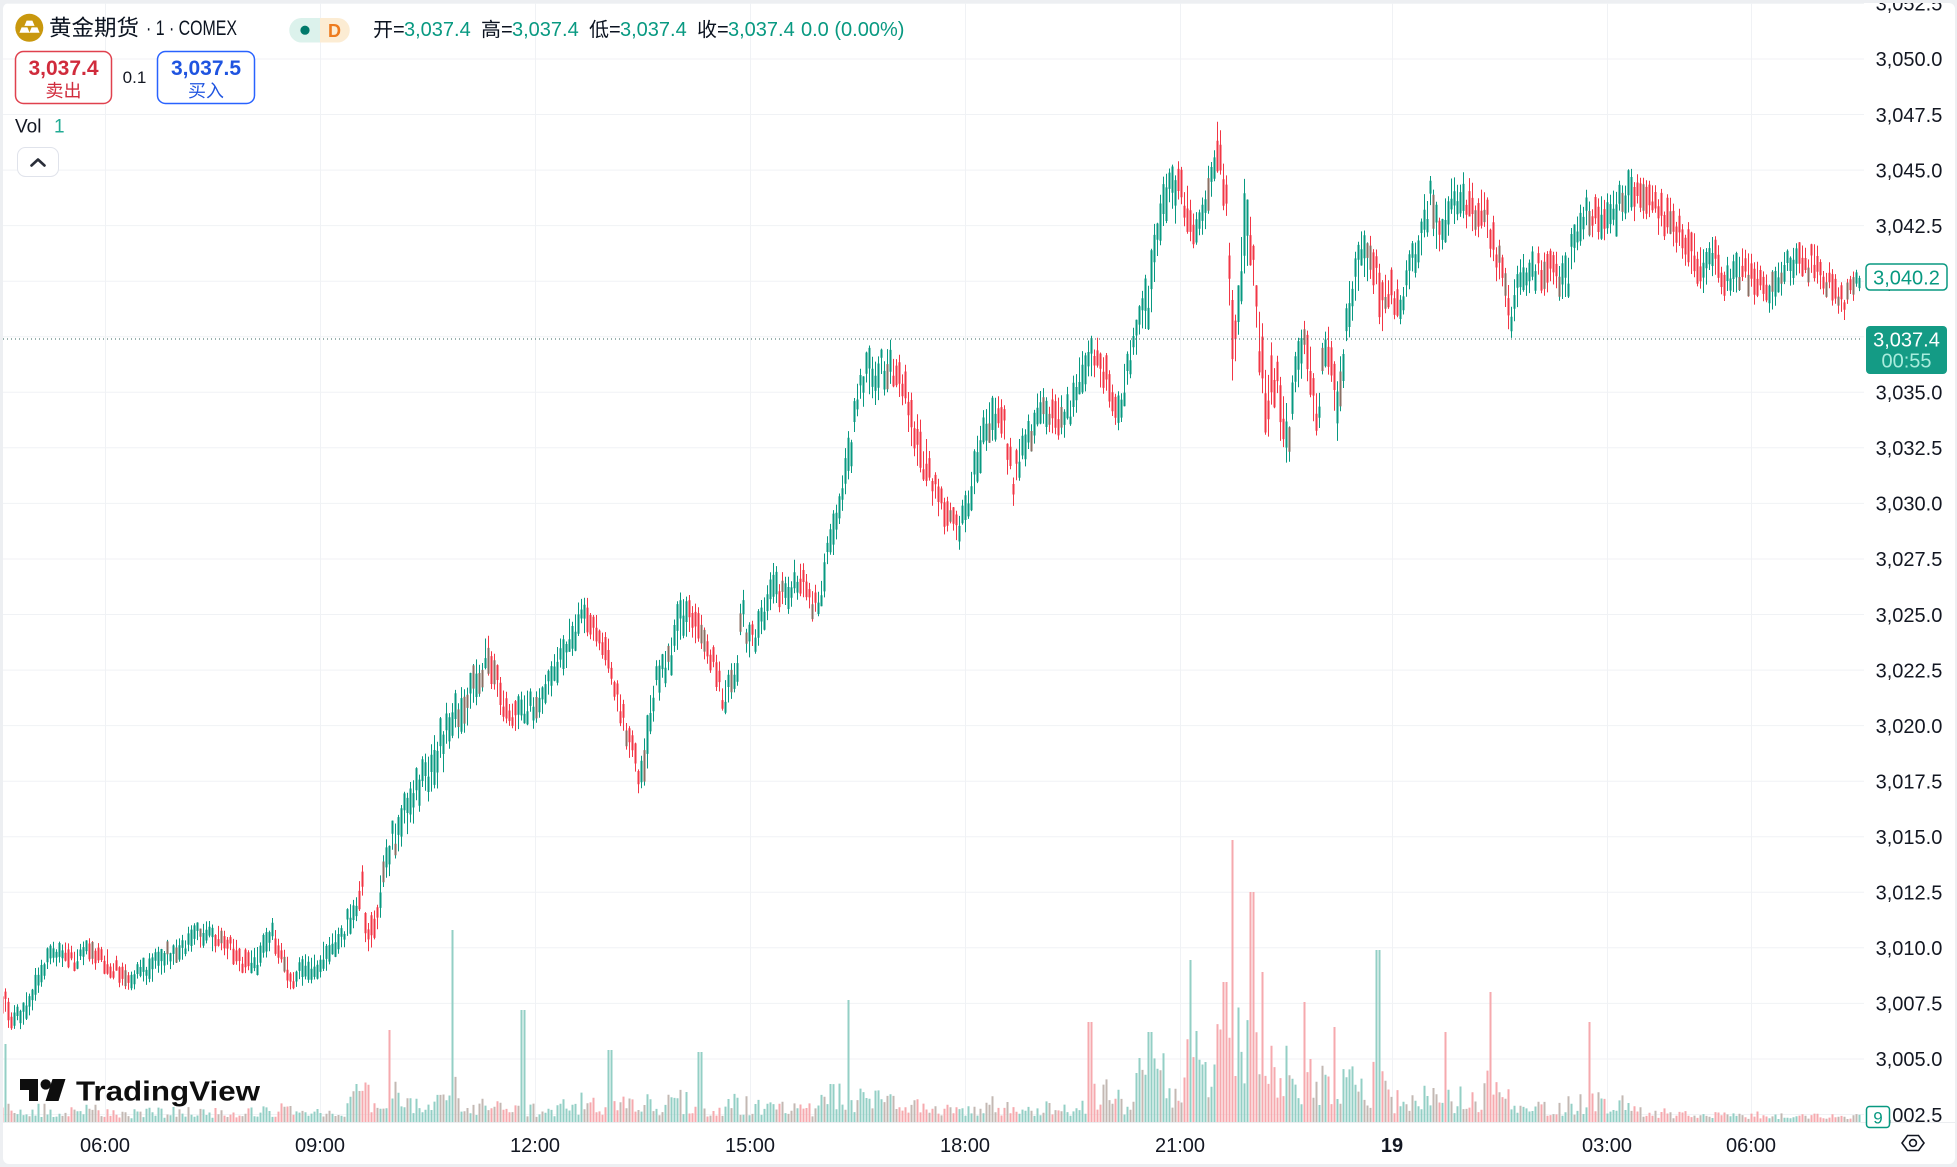  Describe the element at coordinates (28, 127) in the screenshot. I see `svg-text: Vol` at that location.